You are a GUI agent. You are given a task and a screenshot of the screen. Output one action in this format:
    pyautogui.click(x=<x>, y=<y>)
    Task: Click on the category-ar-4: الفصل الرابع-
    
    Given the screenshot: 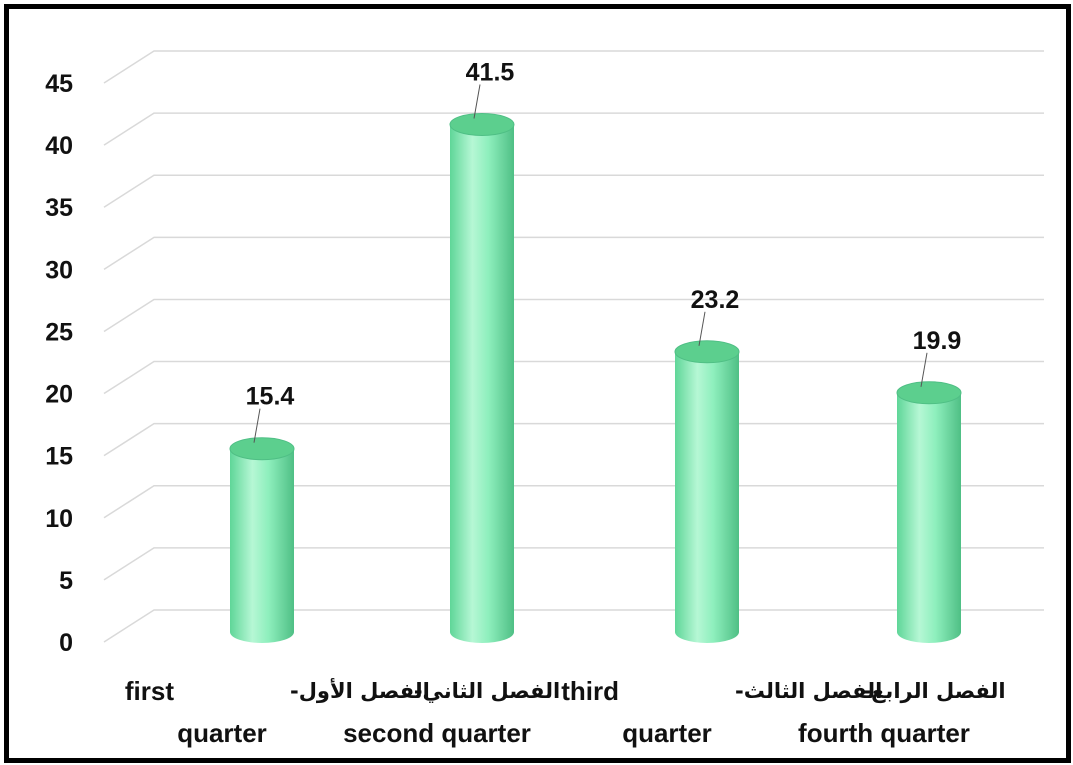 What is the action you would take?
    pyautogui.click(x=933, y=691)
    